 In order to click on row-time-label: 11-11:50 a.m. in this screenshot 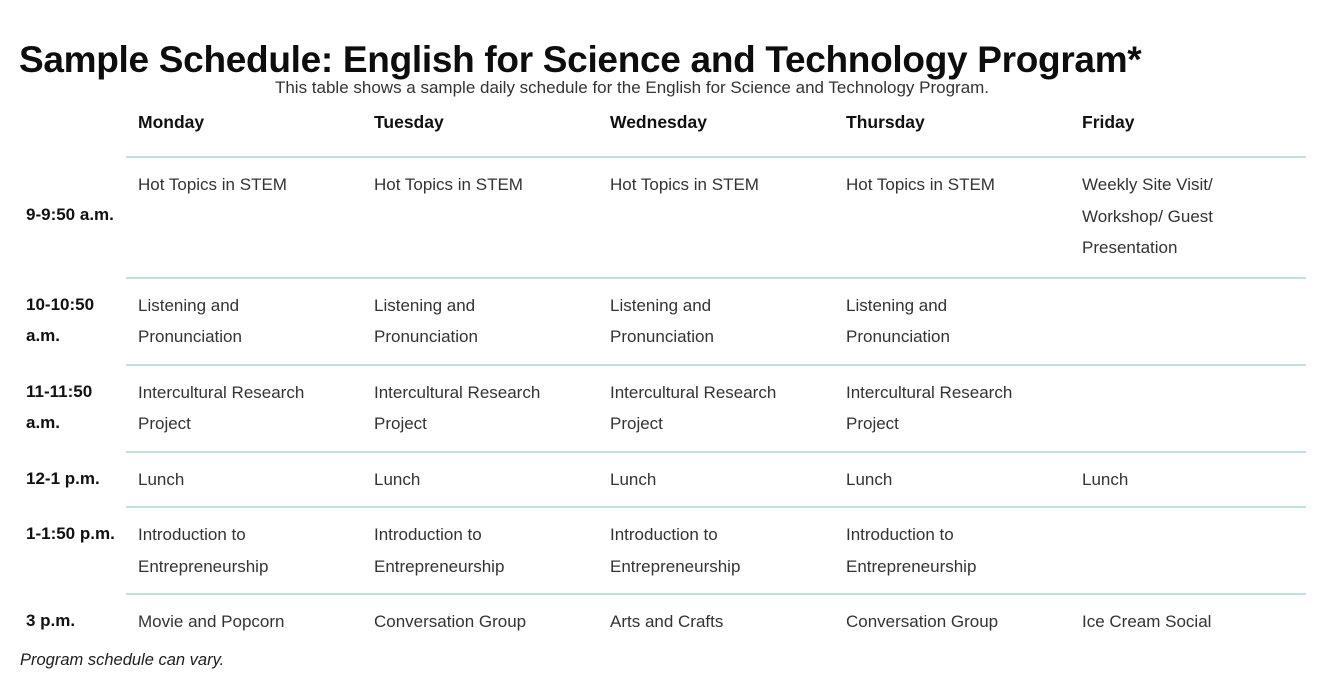, I will do `click(59, 407)`.